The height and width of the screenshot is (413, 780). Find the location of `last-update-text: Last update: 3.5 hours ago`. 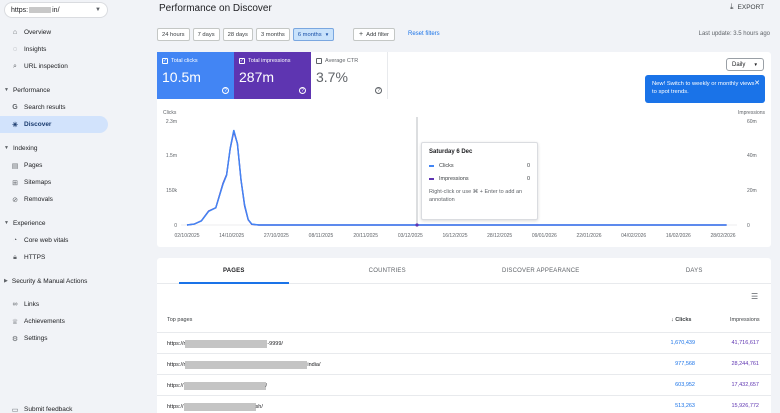

last-update-text: Last update: 3.5 hours ago is located at coordinates (734, 34).